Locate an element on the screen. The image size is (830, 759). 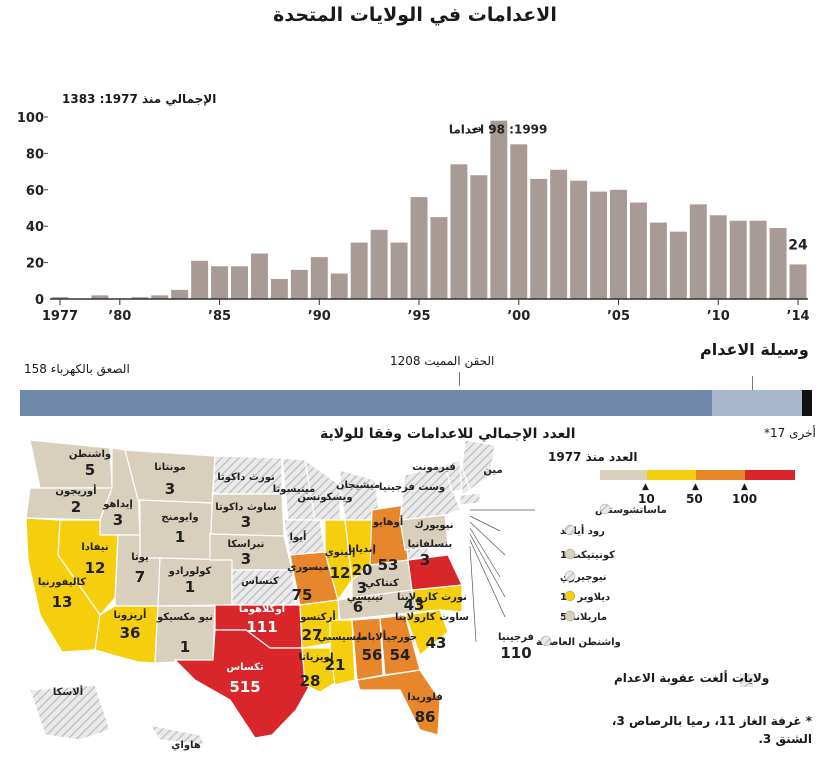
state-label-مينيسوتا: مينيسوتا is located at coordinates (294, 489).